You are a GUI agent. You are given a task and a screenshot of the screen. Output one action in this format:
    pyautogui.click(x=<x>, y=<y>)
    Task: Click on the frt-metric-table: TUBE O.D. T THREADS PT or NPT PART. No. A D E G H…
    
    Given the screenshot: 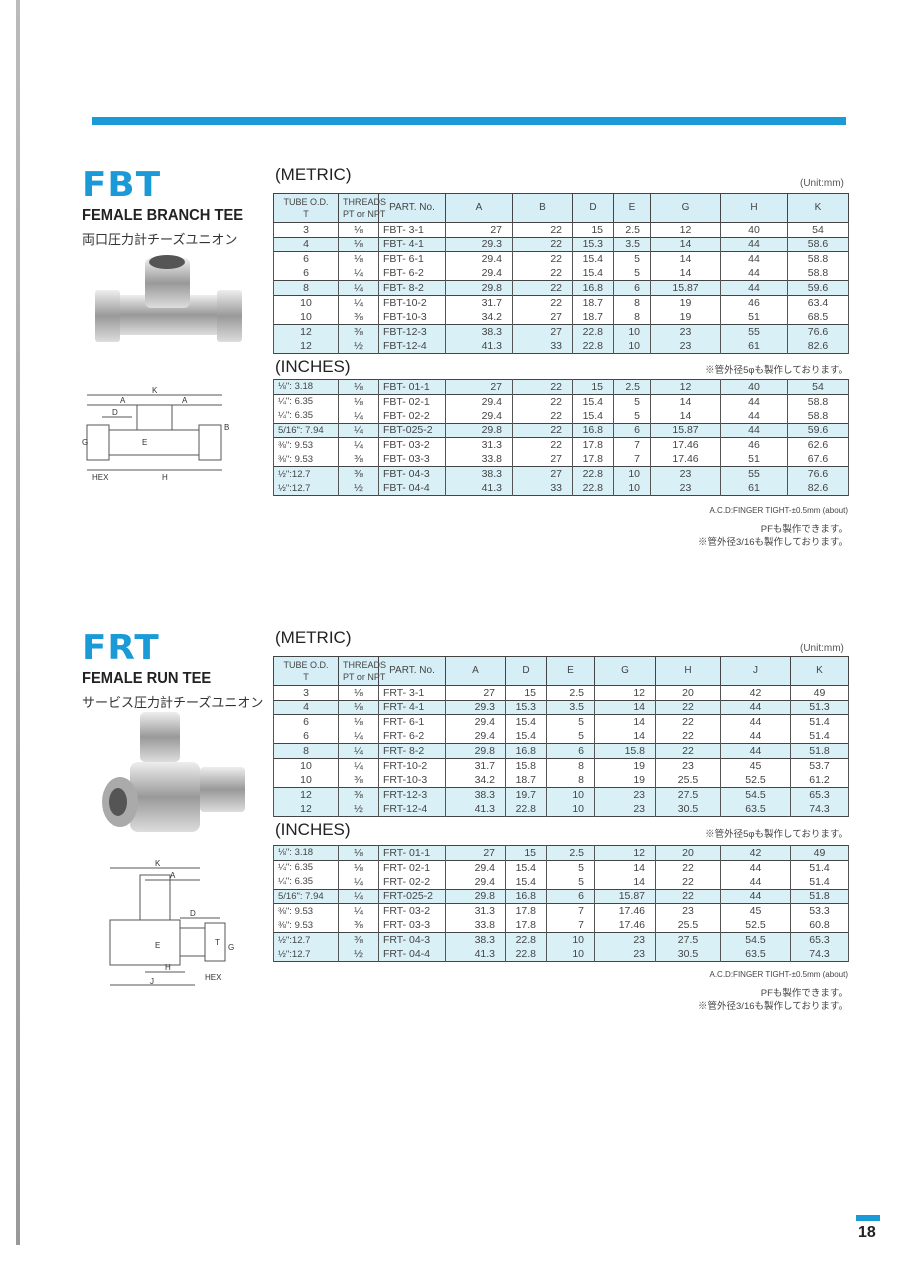 What is the action you would take?
    pyautogui.click(x=561, y=736)
    